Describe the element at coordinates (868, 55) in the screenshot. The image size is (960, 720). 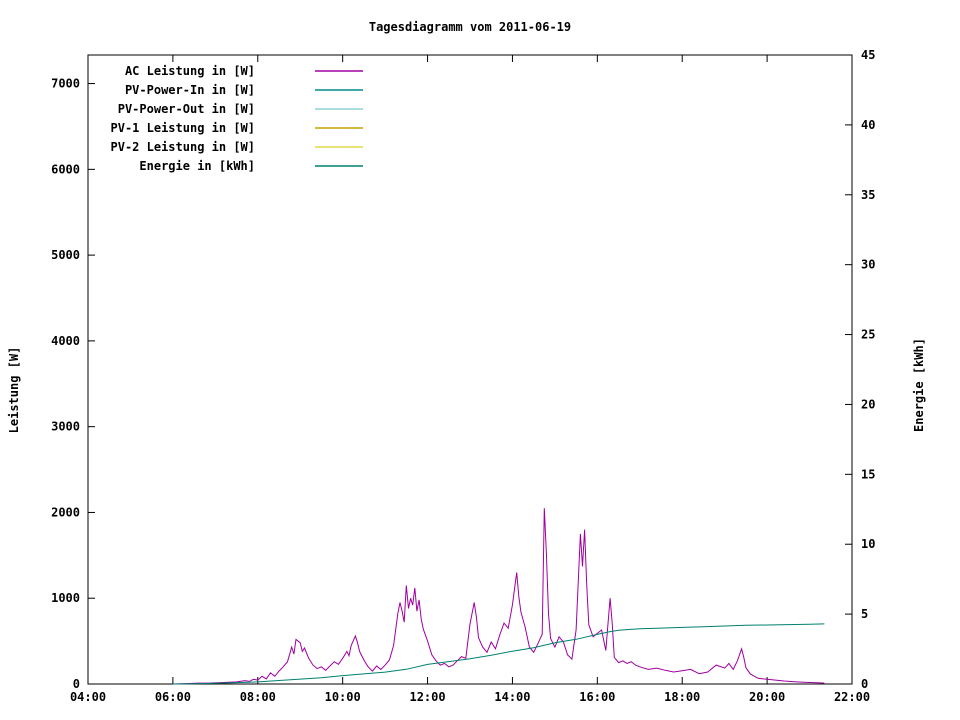
I see `y-right-tick-label: 45` at that location.